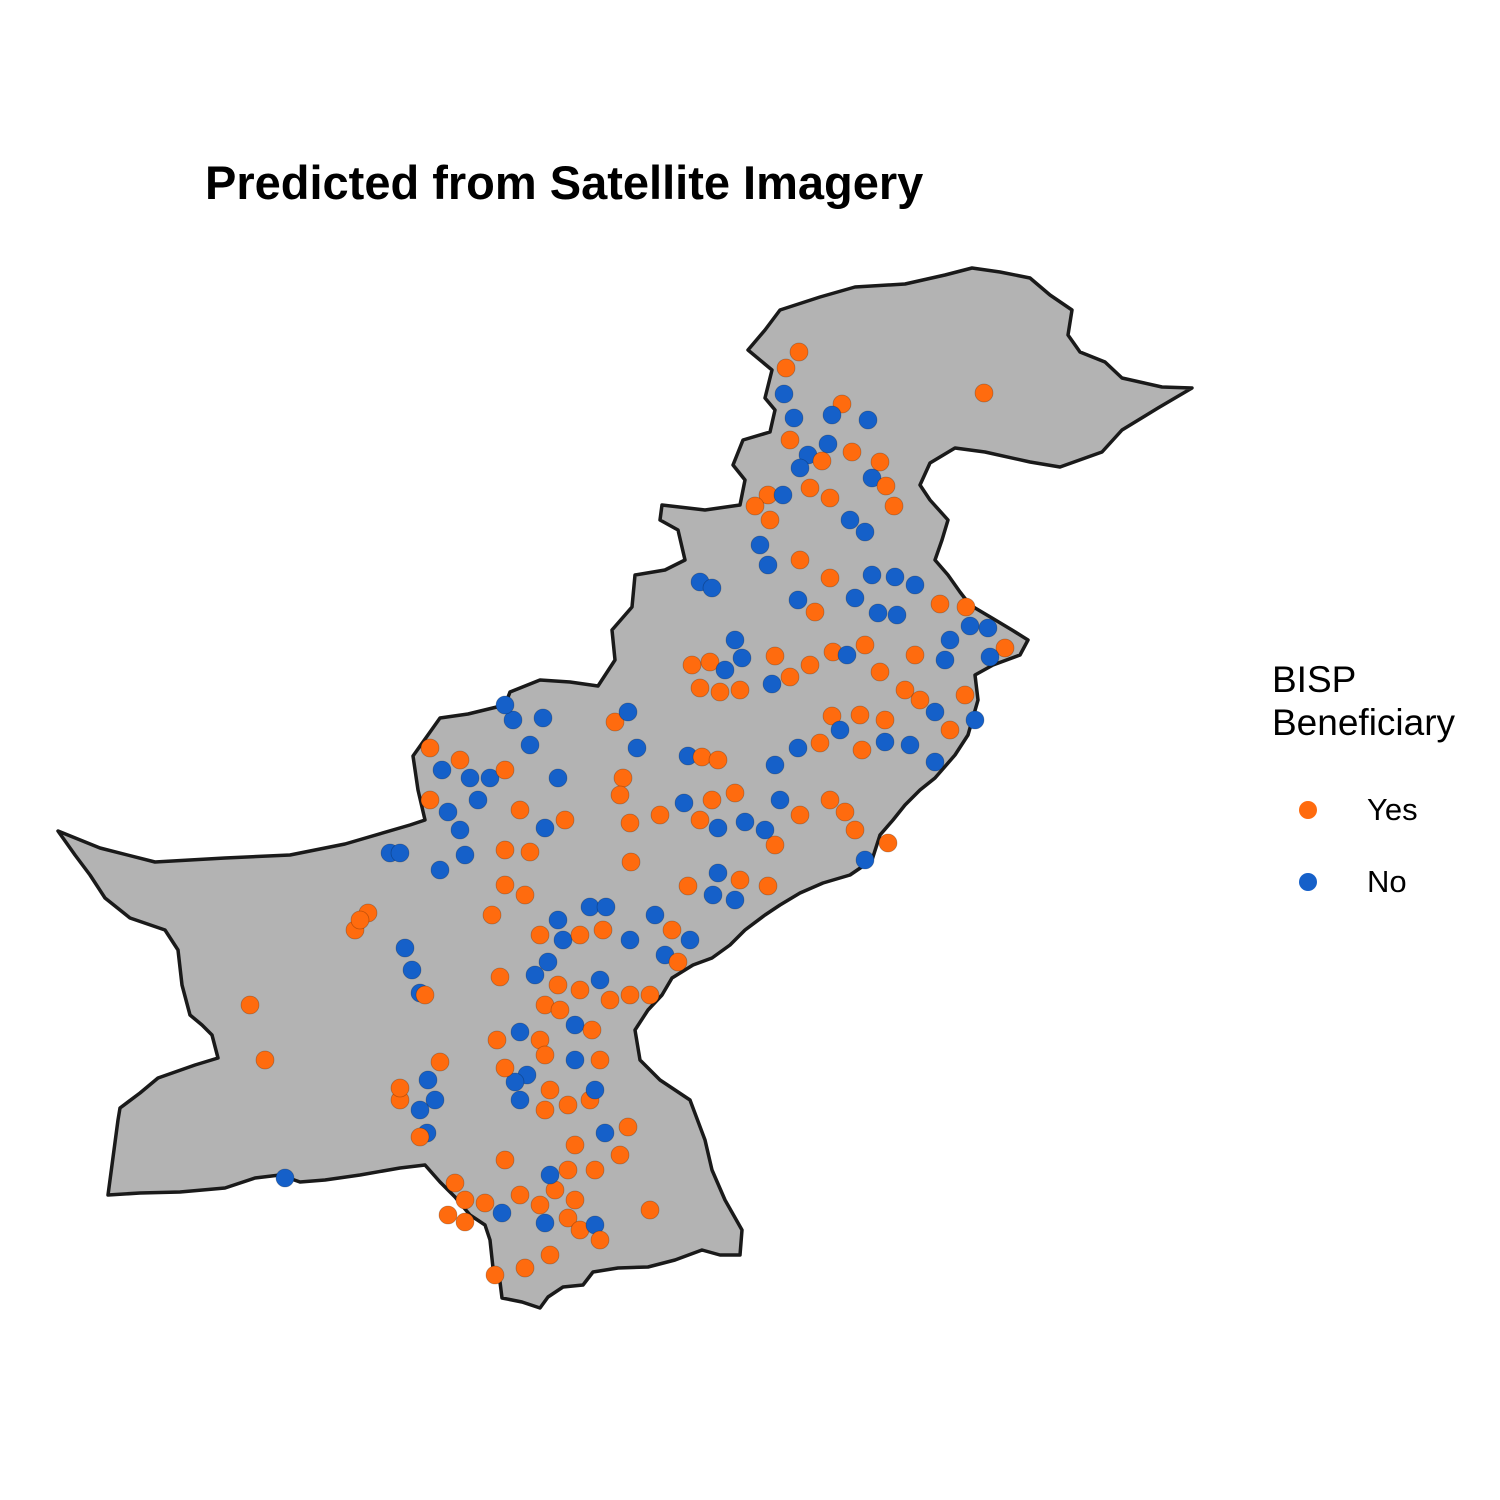  Describe the element at coordinates (1314, 679) in the screenshot. I see `legend-title-line1: BISP` at that location.